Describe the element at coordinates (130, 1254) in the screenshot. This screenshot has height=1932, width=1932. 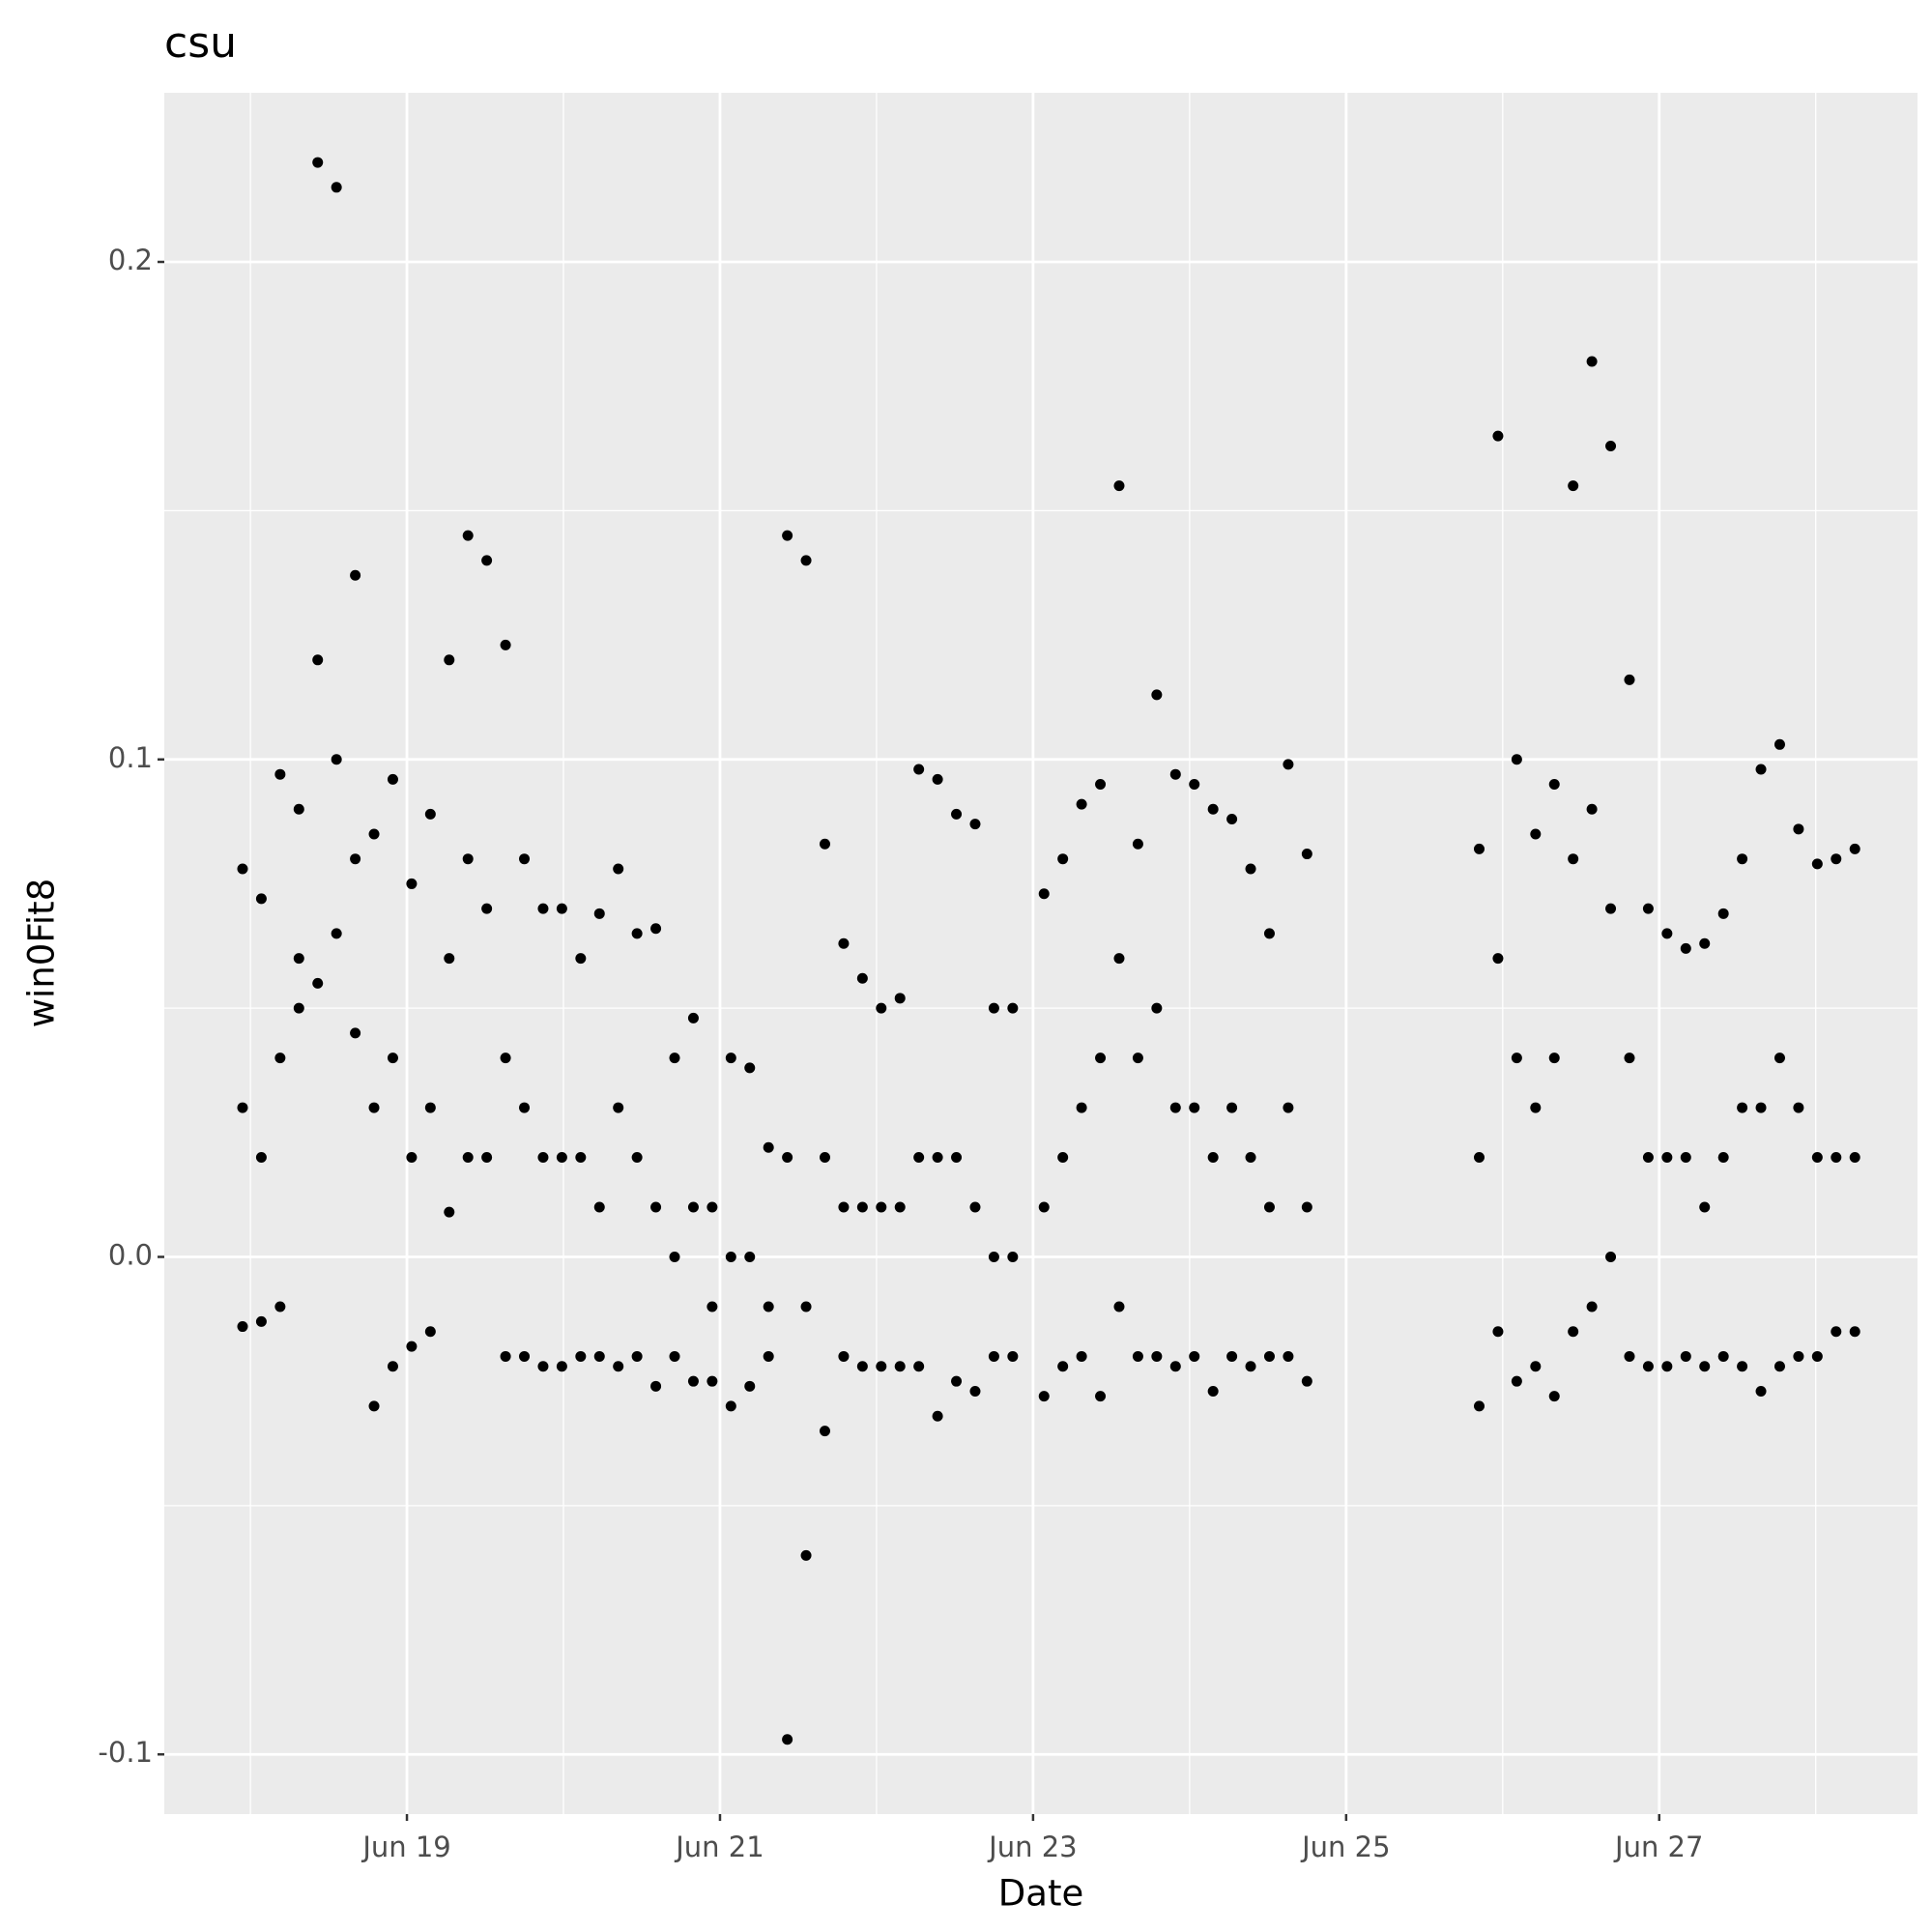
I see `y-tick-label: 0.0` at that location.